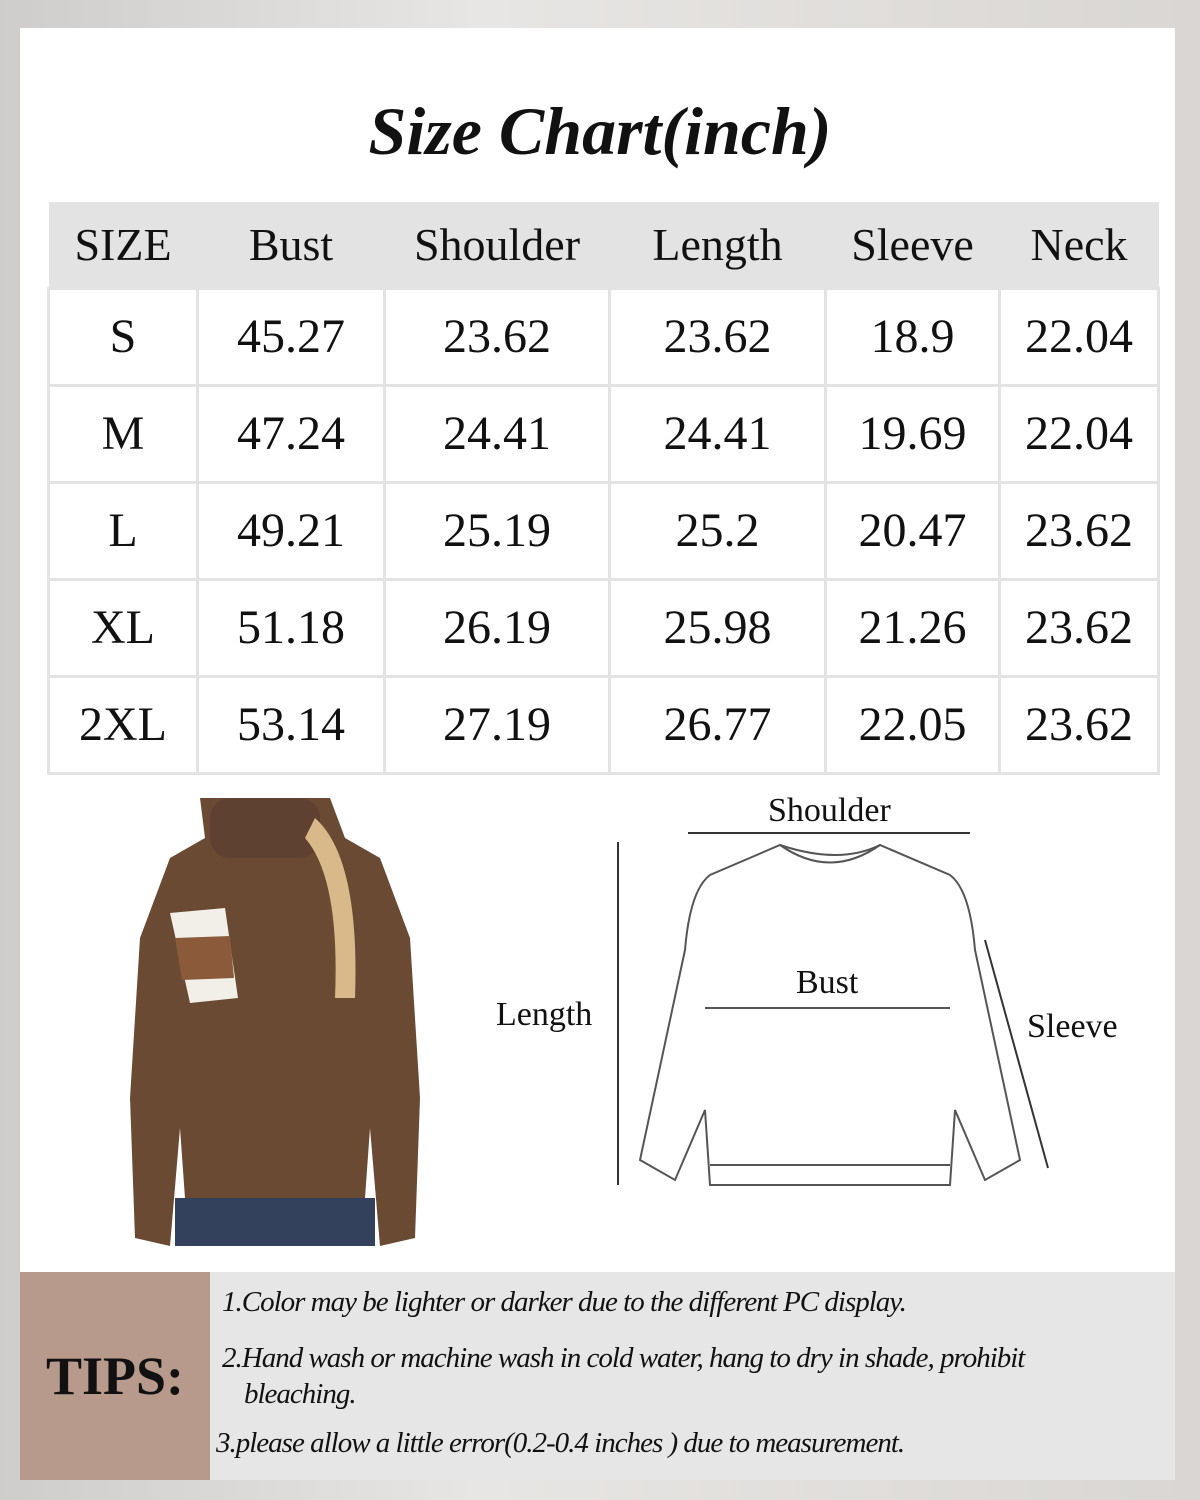 The width and height of the screenshot is (1200, 1500). What do you see at coordinates (300, 1394) in the screenshot?
I see `tip-2-continued: bleaching.` at bounding box center [300, 1394].